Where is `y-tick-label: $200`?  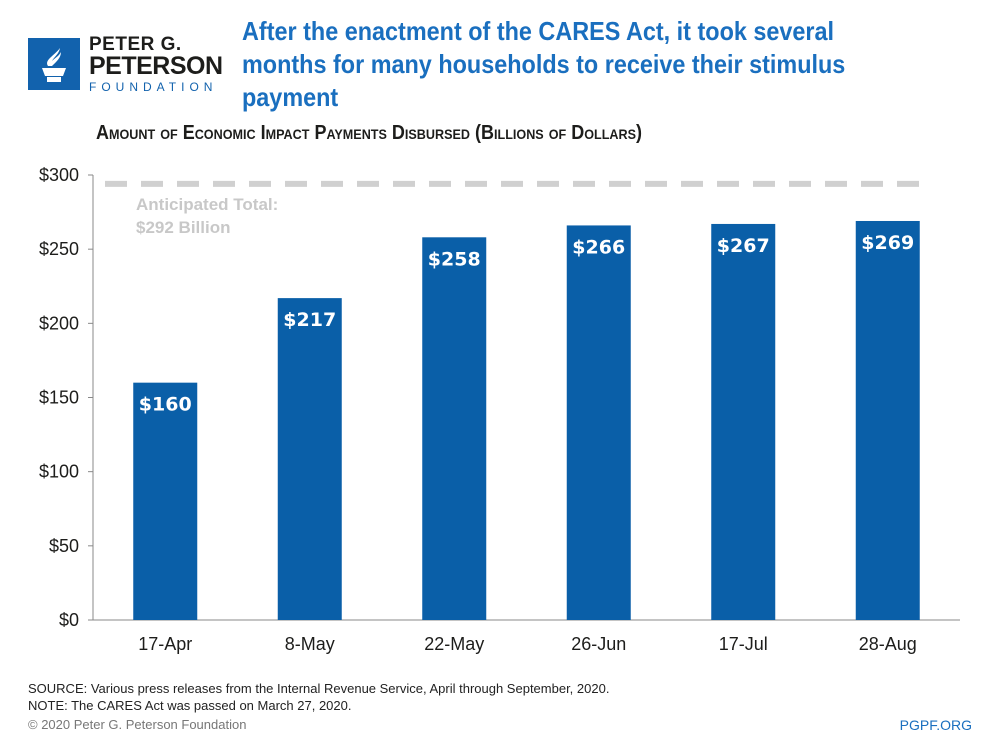
y-tick-label: $200 is located at coordinates (59, 323).